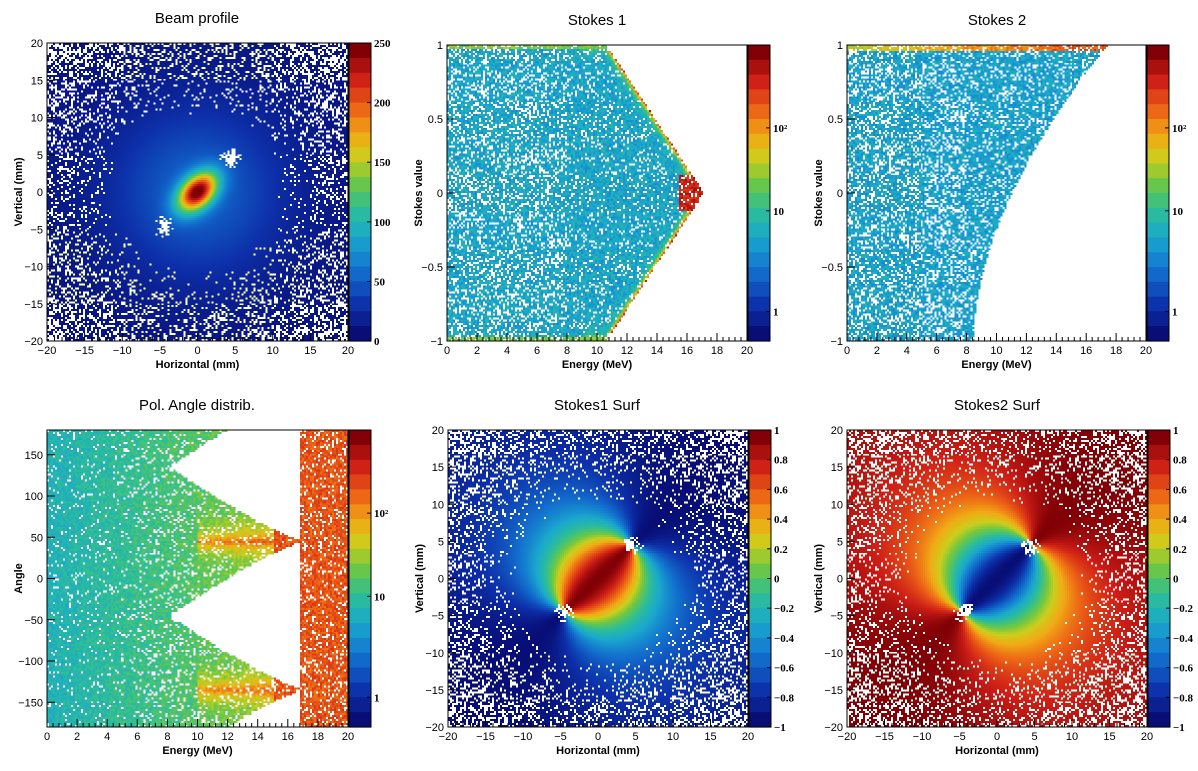  What do you see at coordinates (635, 737) in the screenshot?
I see `x-tick-label: 5` at bounding box center [635, 737].